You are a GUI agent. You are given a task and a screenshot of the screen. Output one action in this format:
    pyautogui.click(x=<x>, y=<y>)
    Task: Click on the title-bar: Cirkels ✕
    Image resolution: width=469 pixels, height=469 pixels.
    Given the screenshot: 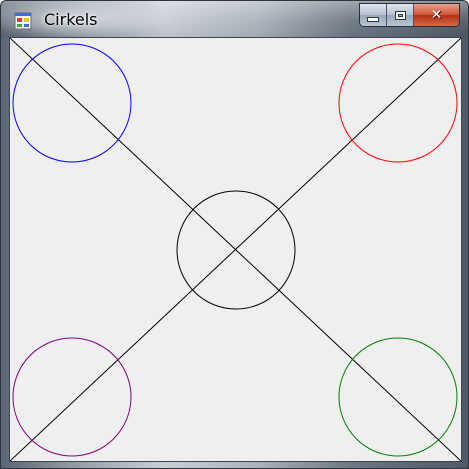 What is the action you would take?
    pyautogui.click(x=234, y=19)
    